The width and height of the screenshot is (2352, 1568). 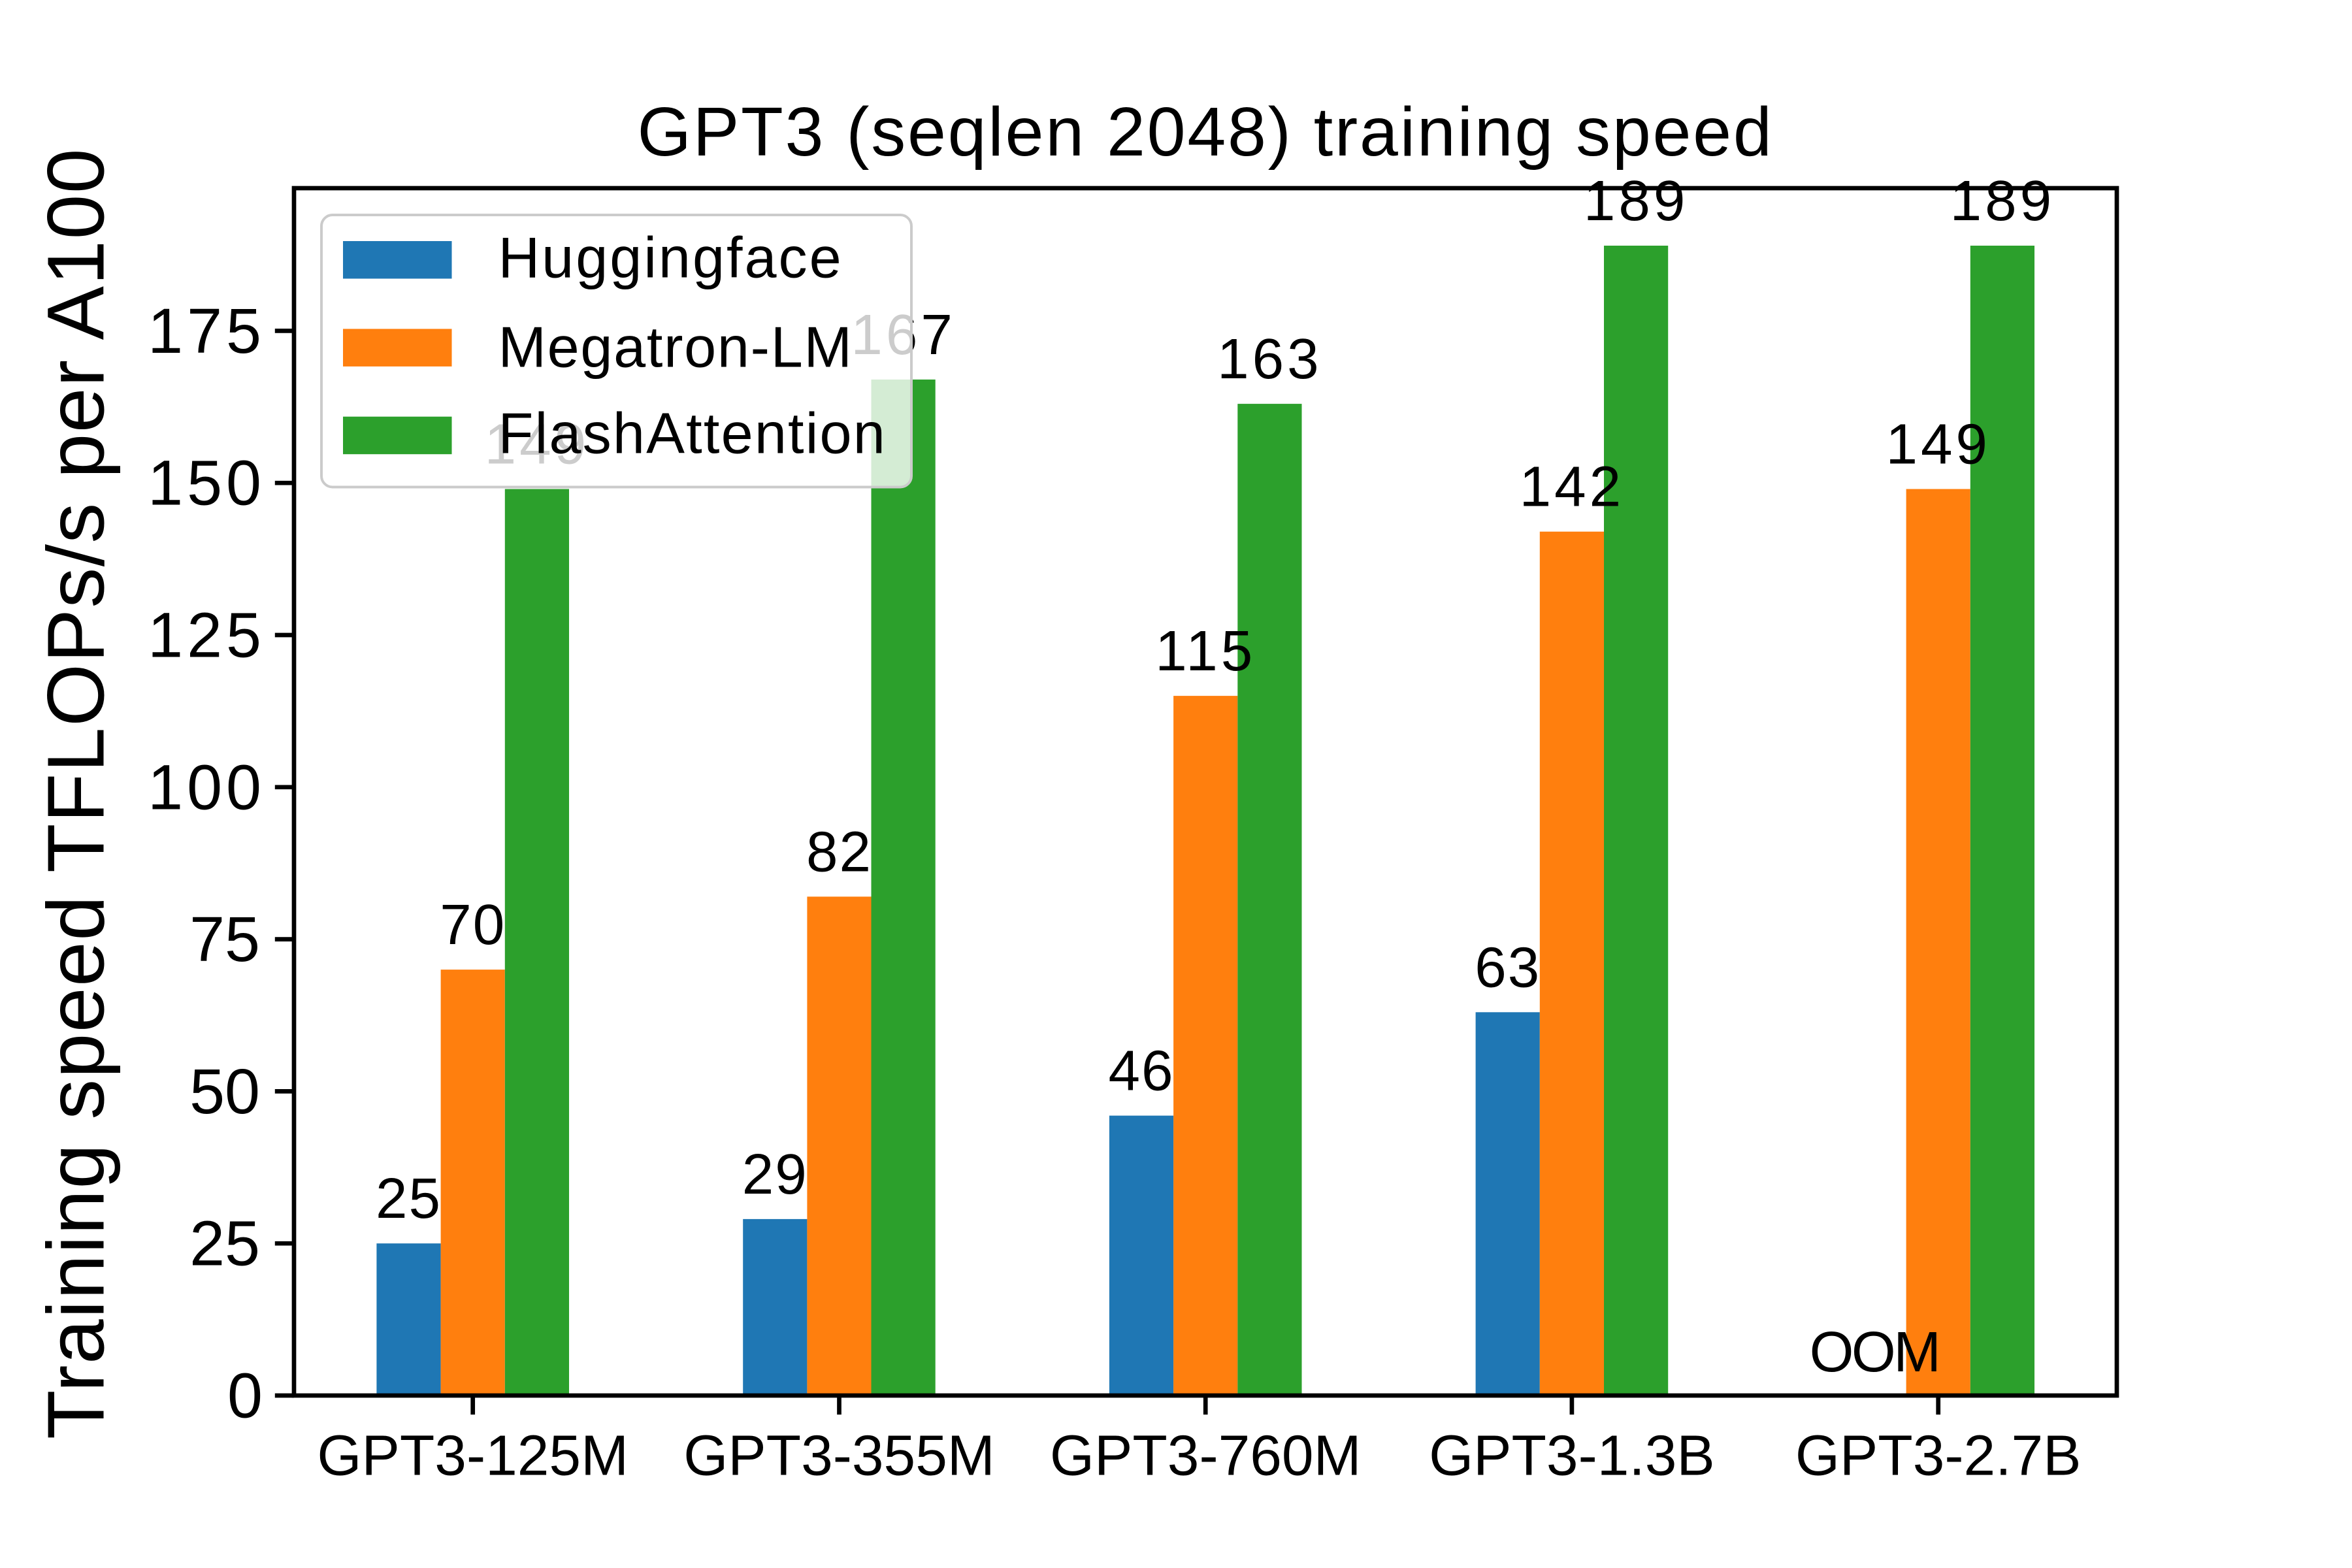 What do you see at coordinates (473, 1456) in the screenshot?
I see `svg-text: GPT3-125M` at bounding box center [473, 1456].